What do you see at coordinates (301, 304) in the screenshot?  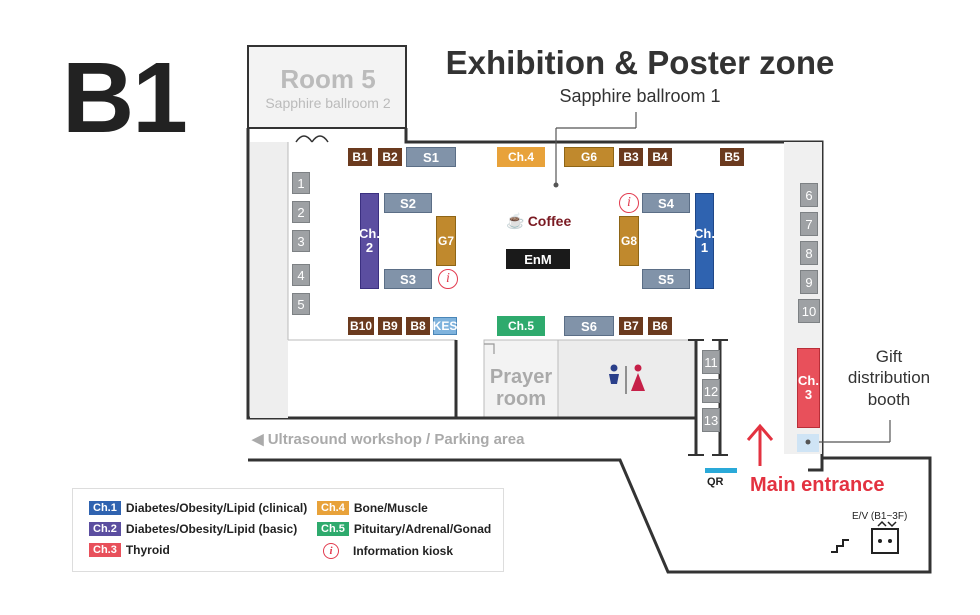 I see `poster-5: 5` at bounding box center [301, 304].